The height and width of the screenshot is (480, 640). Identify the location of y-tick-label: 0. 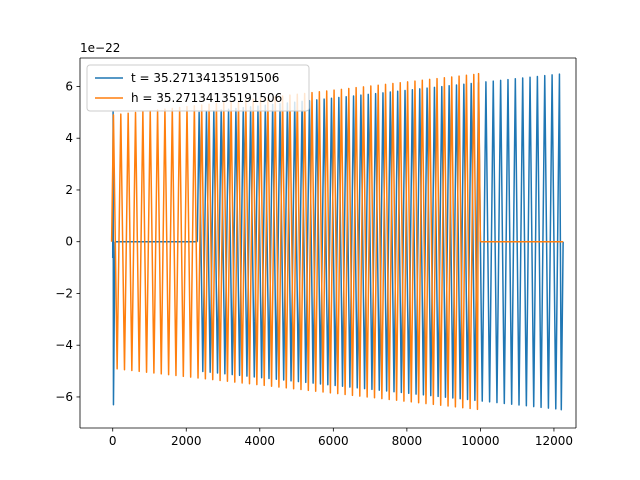
(69, 242).